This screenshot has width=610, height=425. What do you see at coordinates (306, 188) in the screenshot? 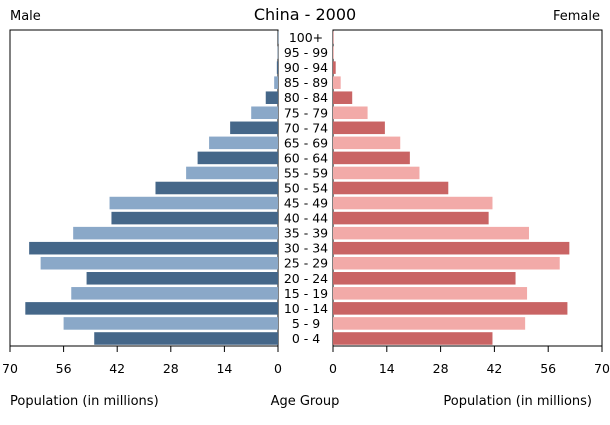
I see `age-group-label: 50 - 54` at bounding box center [306, 188].